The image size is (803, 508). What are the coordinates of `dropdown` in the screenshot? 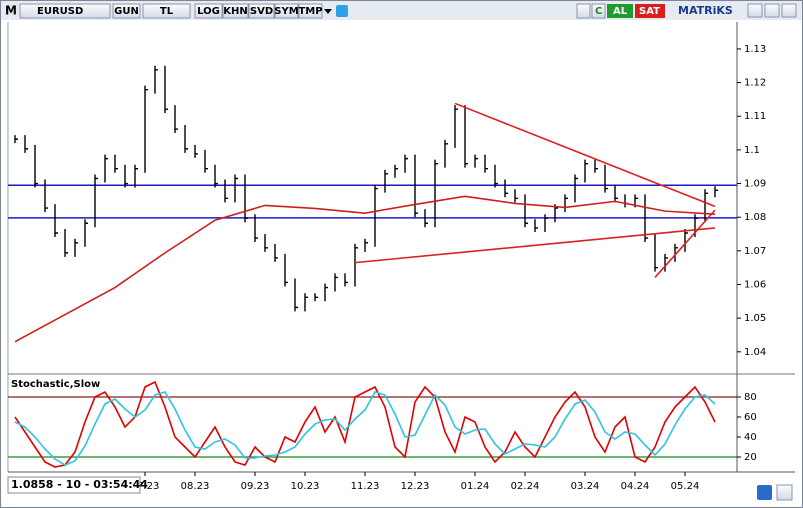 It's located at (328, 11).